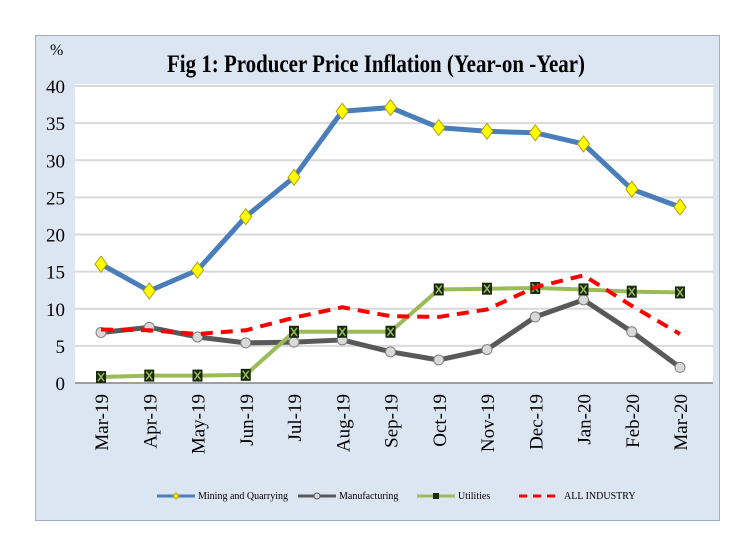 Image resolution: width=750 pixels, height=548 pixels. Describe the element at coordinates (55, 236) in the screenshot. I see `y-tick-label: 20` at that location.